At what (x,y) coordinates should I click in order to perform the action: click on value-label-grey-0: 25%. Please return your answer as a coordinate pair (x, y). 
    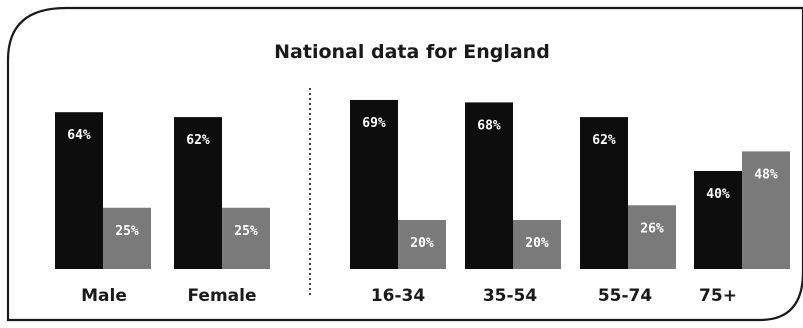
    Looking at the image, I should click on (127, 231).